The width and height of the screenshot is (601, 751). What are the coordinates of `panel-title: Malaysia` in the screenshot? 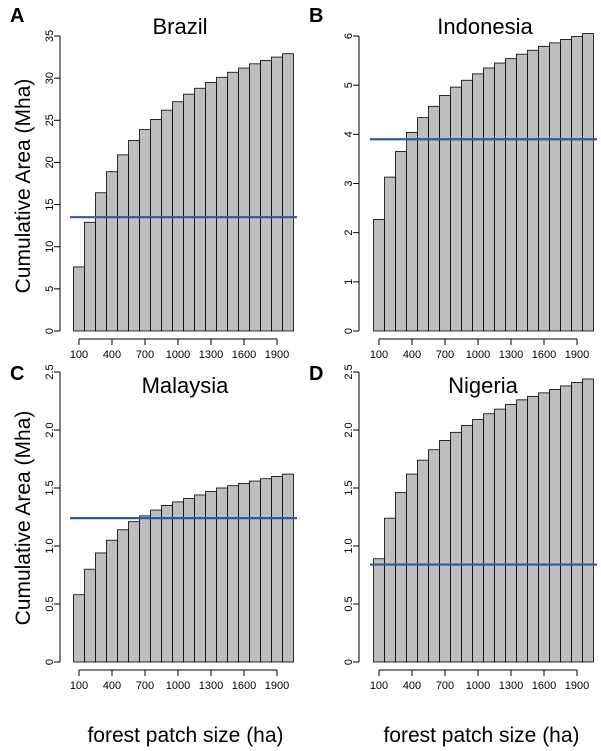 It's located at (186, 385).